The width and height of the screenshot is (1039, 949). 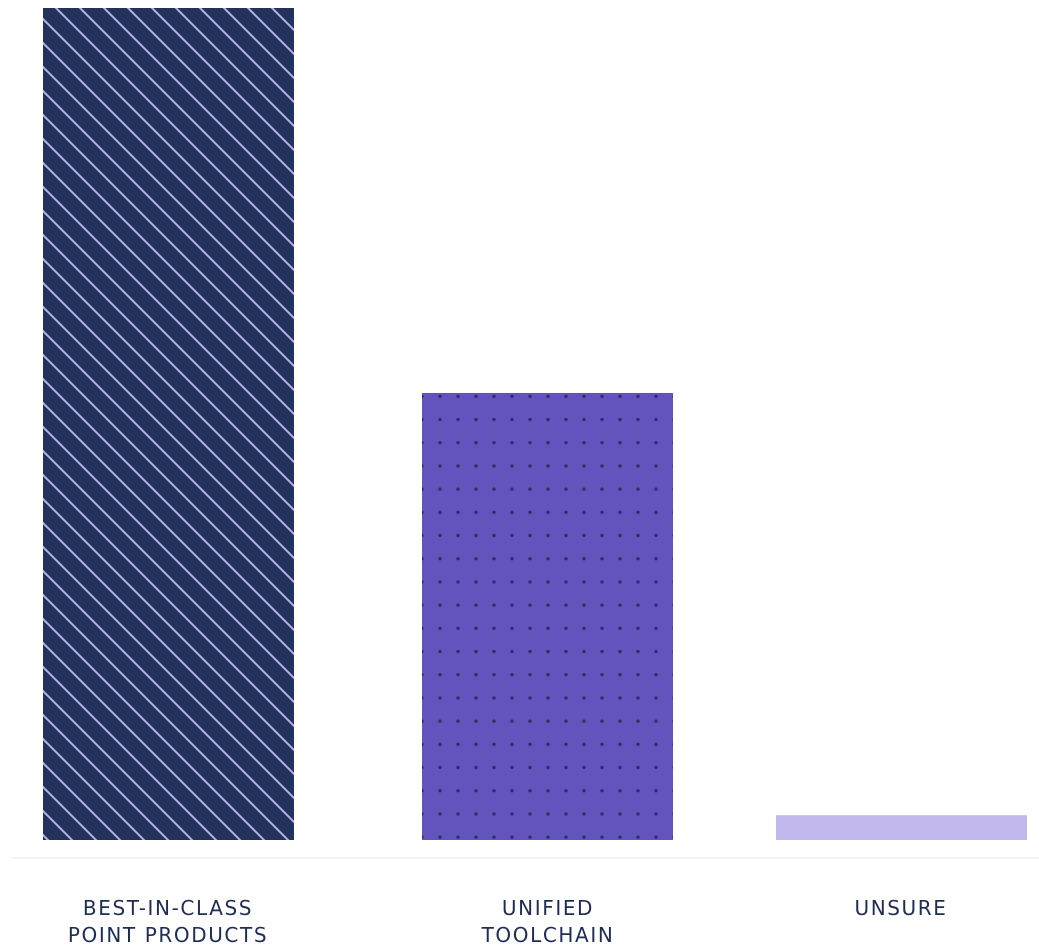 I want to click on category-label: UNIFIED TOOLCHAIN, so click(x=548, y=922).